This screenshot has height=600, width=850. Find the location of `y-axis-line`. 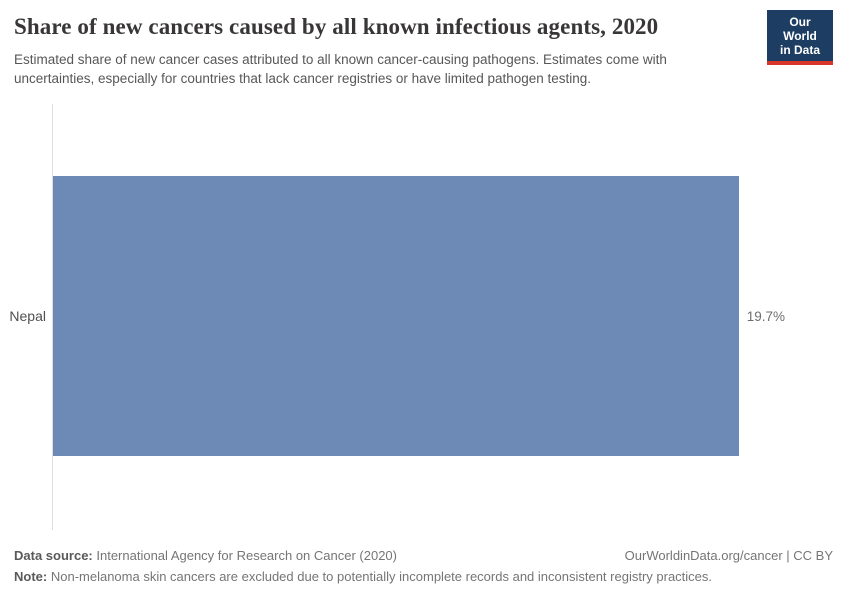

y-axis-line is located at coordinates (52, 317).